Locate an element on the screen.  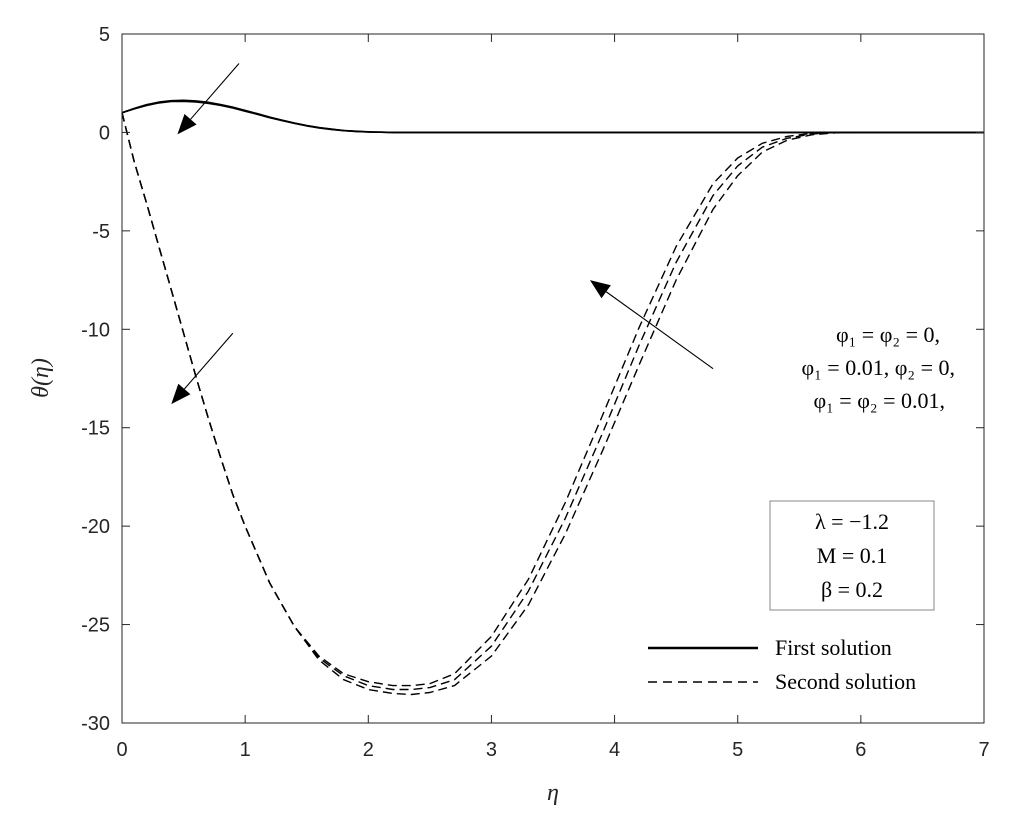
x-tick-label-1: 1 is located at coordinates (245, 750).